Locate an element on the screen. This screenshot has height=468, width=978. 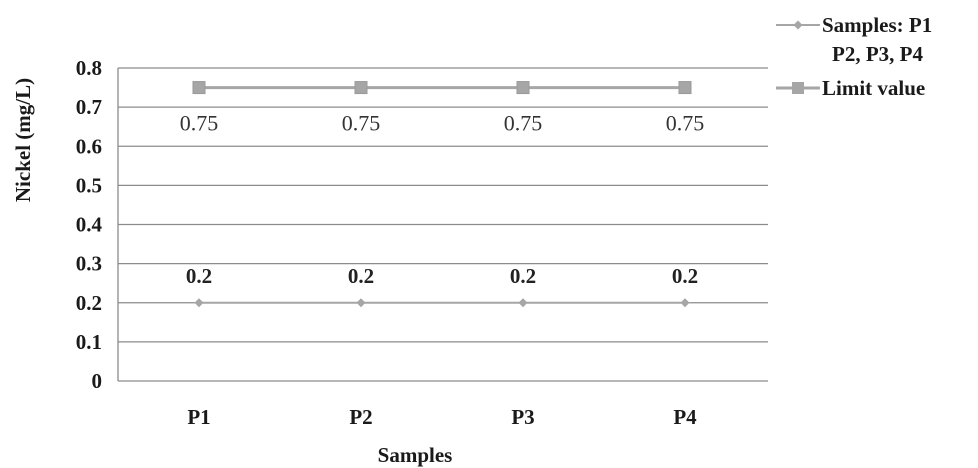
legend: Samples: P1 P2, P3, P4 Limit value is located at coordinates (854, 56).